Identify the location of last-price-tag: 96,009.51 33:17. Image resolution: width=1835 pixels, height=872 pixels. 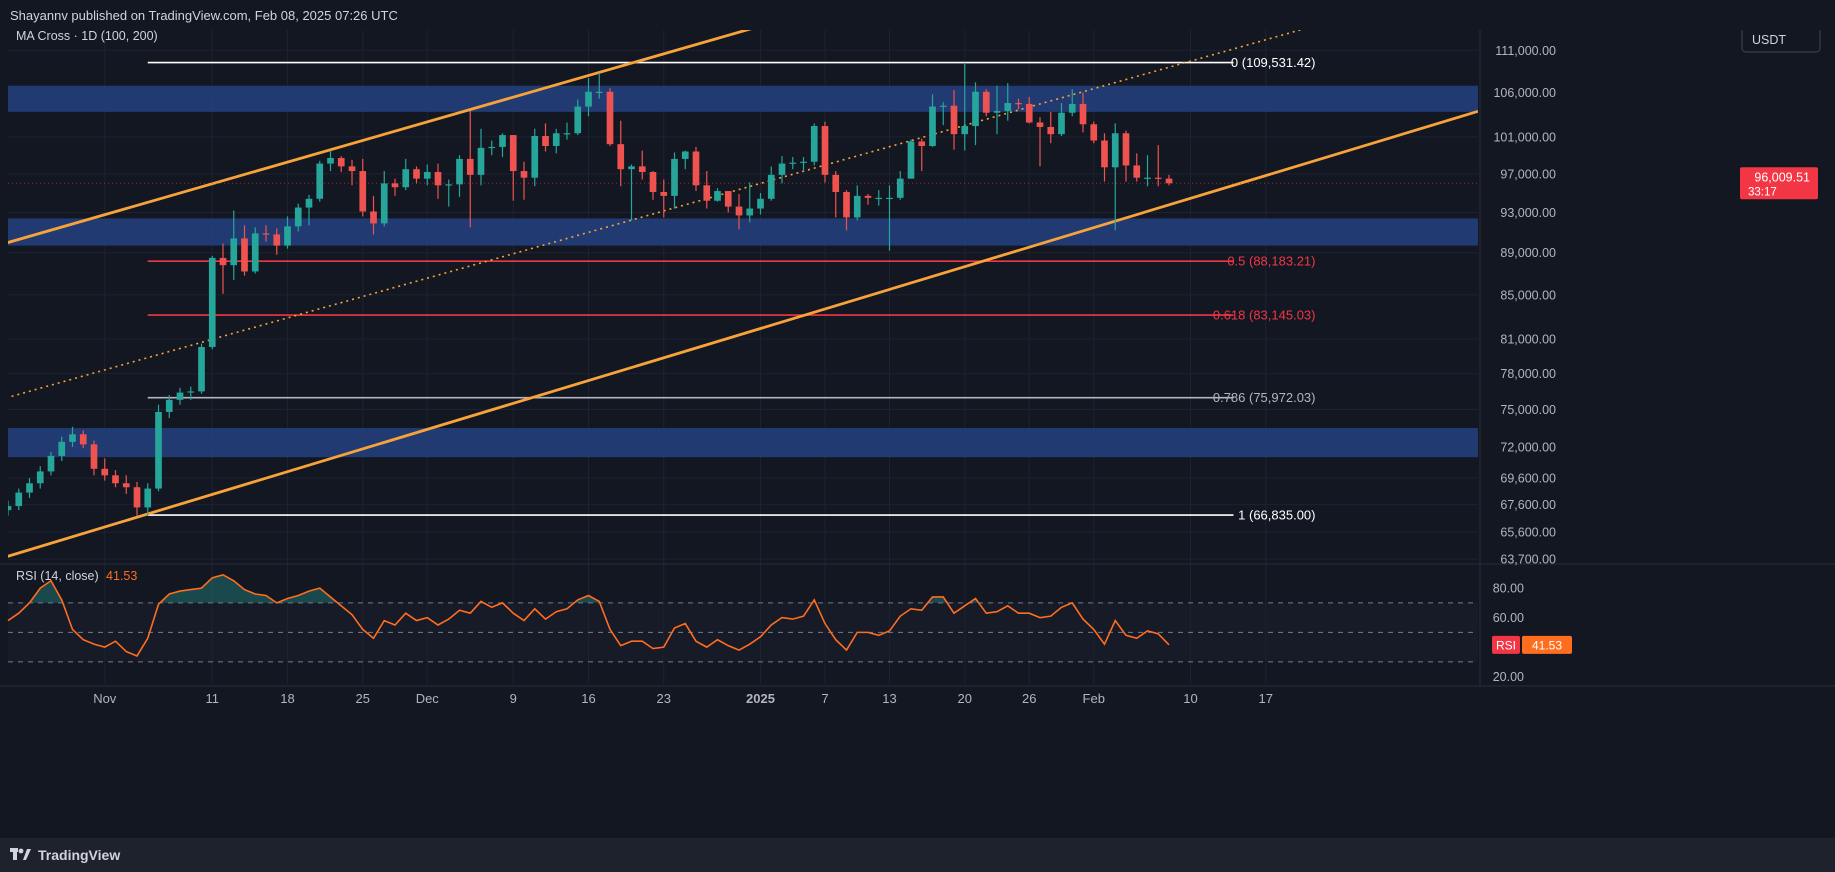
(1779, 183).